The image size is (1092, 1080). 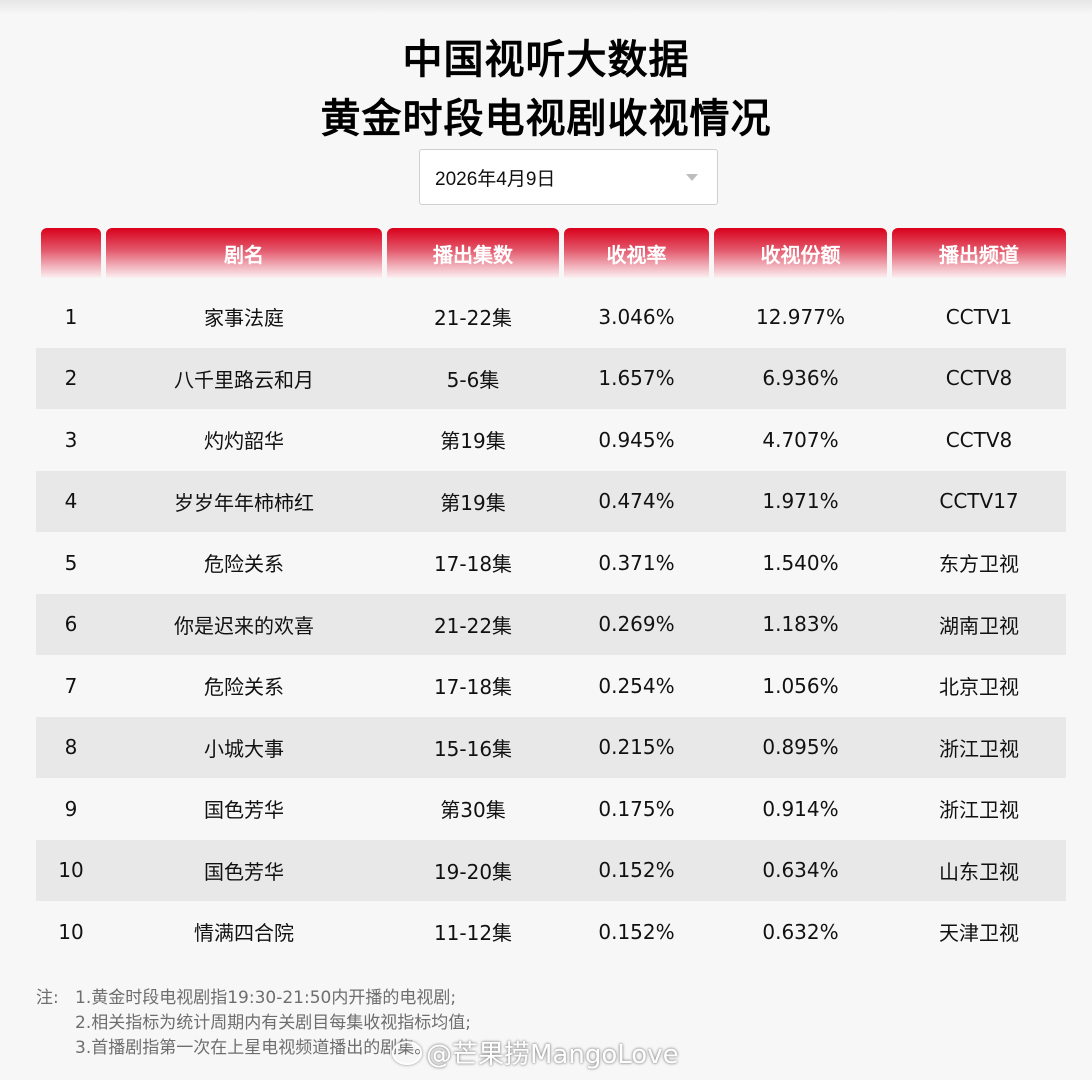 What do you see at coordinates (800, 562) in the screenshot?
I see `cell-share: 1.540%` at bounding box center [800, 562].